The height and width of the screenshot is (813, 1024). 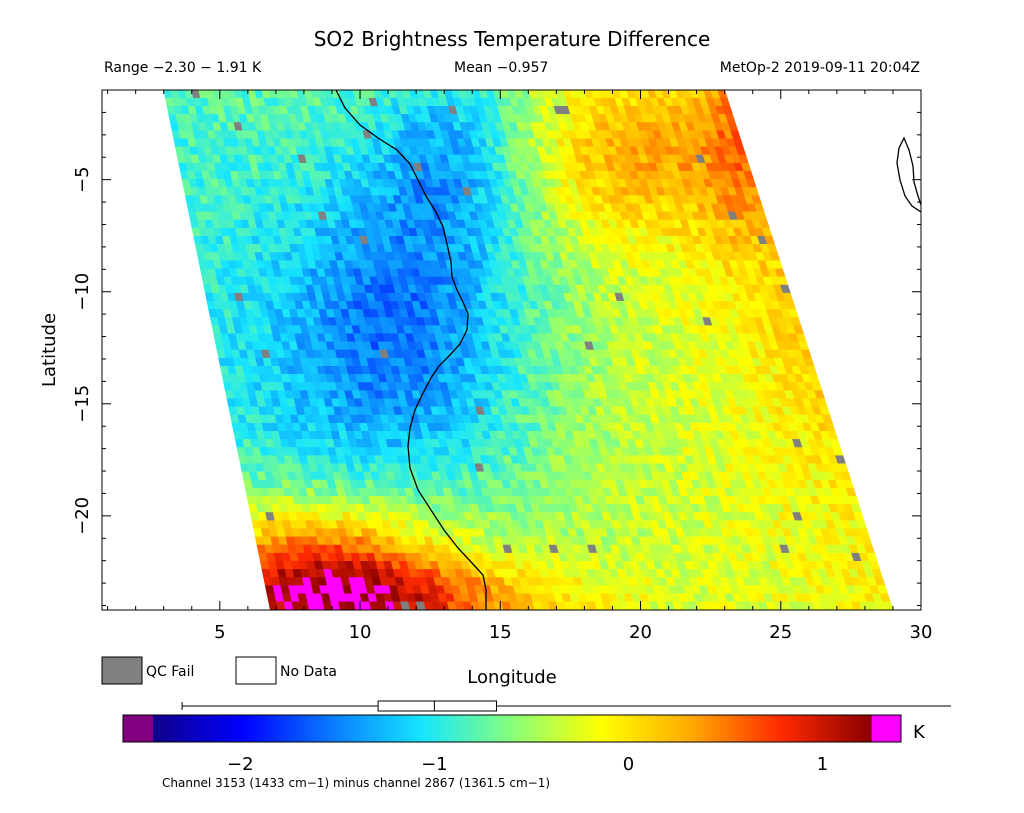 I want to click on chart-title: SO2 Brightness Temperature Difference, so click(x=512, y=39).